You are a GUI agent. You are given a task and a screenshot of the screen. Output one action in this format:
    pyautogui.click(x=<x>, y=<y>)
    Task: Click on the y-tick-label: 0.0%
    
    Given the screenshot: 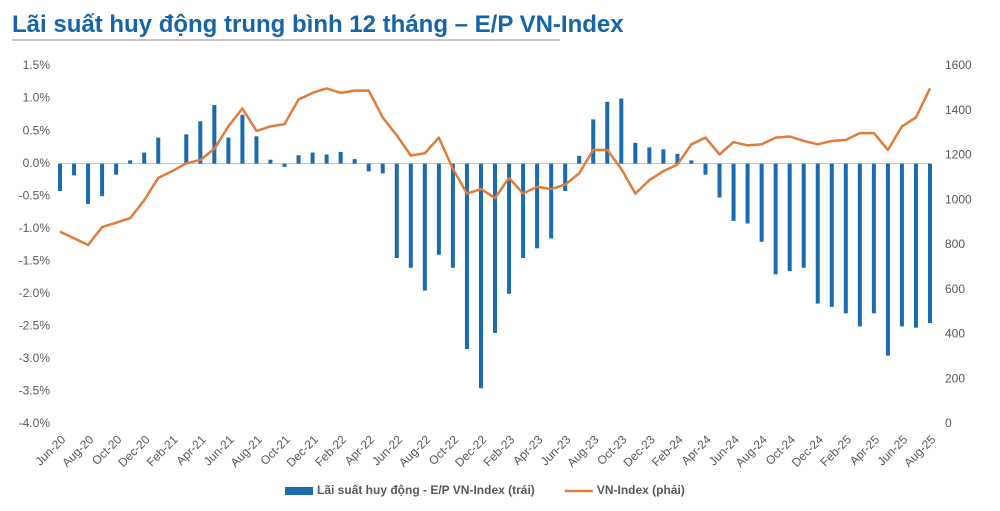 What is the action you would take?
    pyautogui.click(x=37, y=163)
    